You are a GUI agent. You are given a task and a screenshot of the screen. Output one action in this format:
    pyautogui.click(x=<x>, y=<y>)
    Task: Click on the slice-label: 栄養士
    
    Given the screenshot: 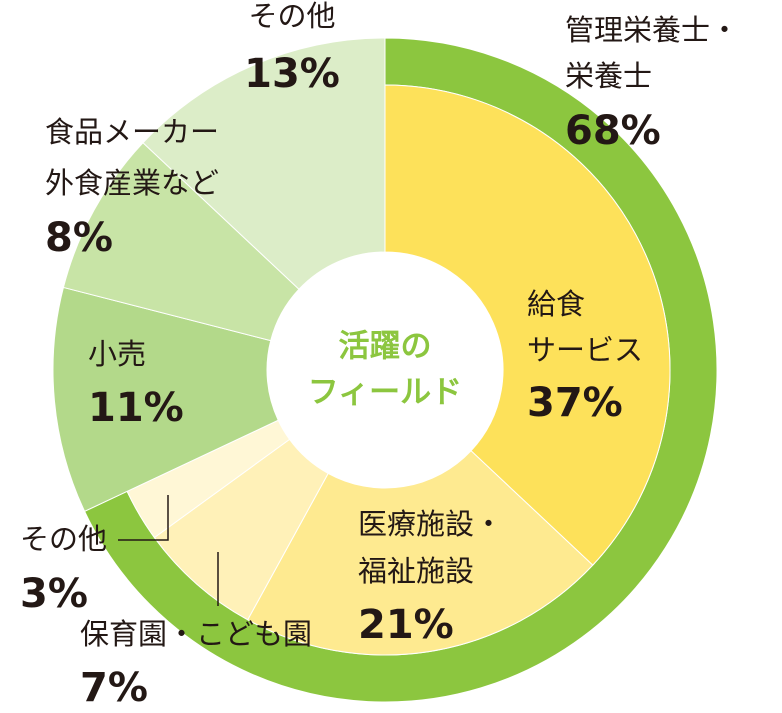 What is the action you would take?
    pyautogui.click(x=608, y=76)
    